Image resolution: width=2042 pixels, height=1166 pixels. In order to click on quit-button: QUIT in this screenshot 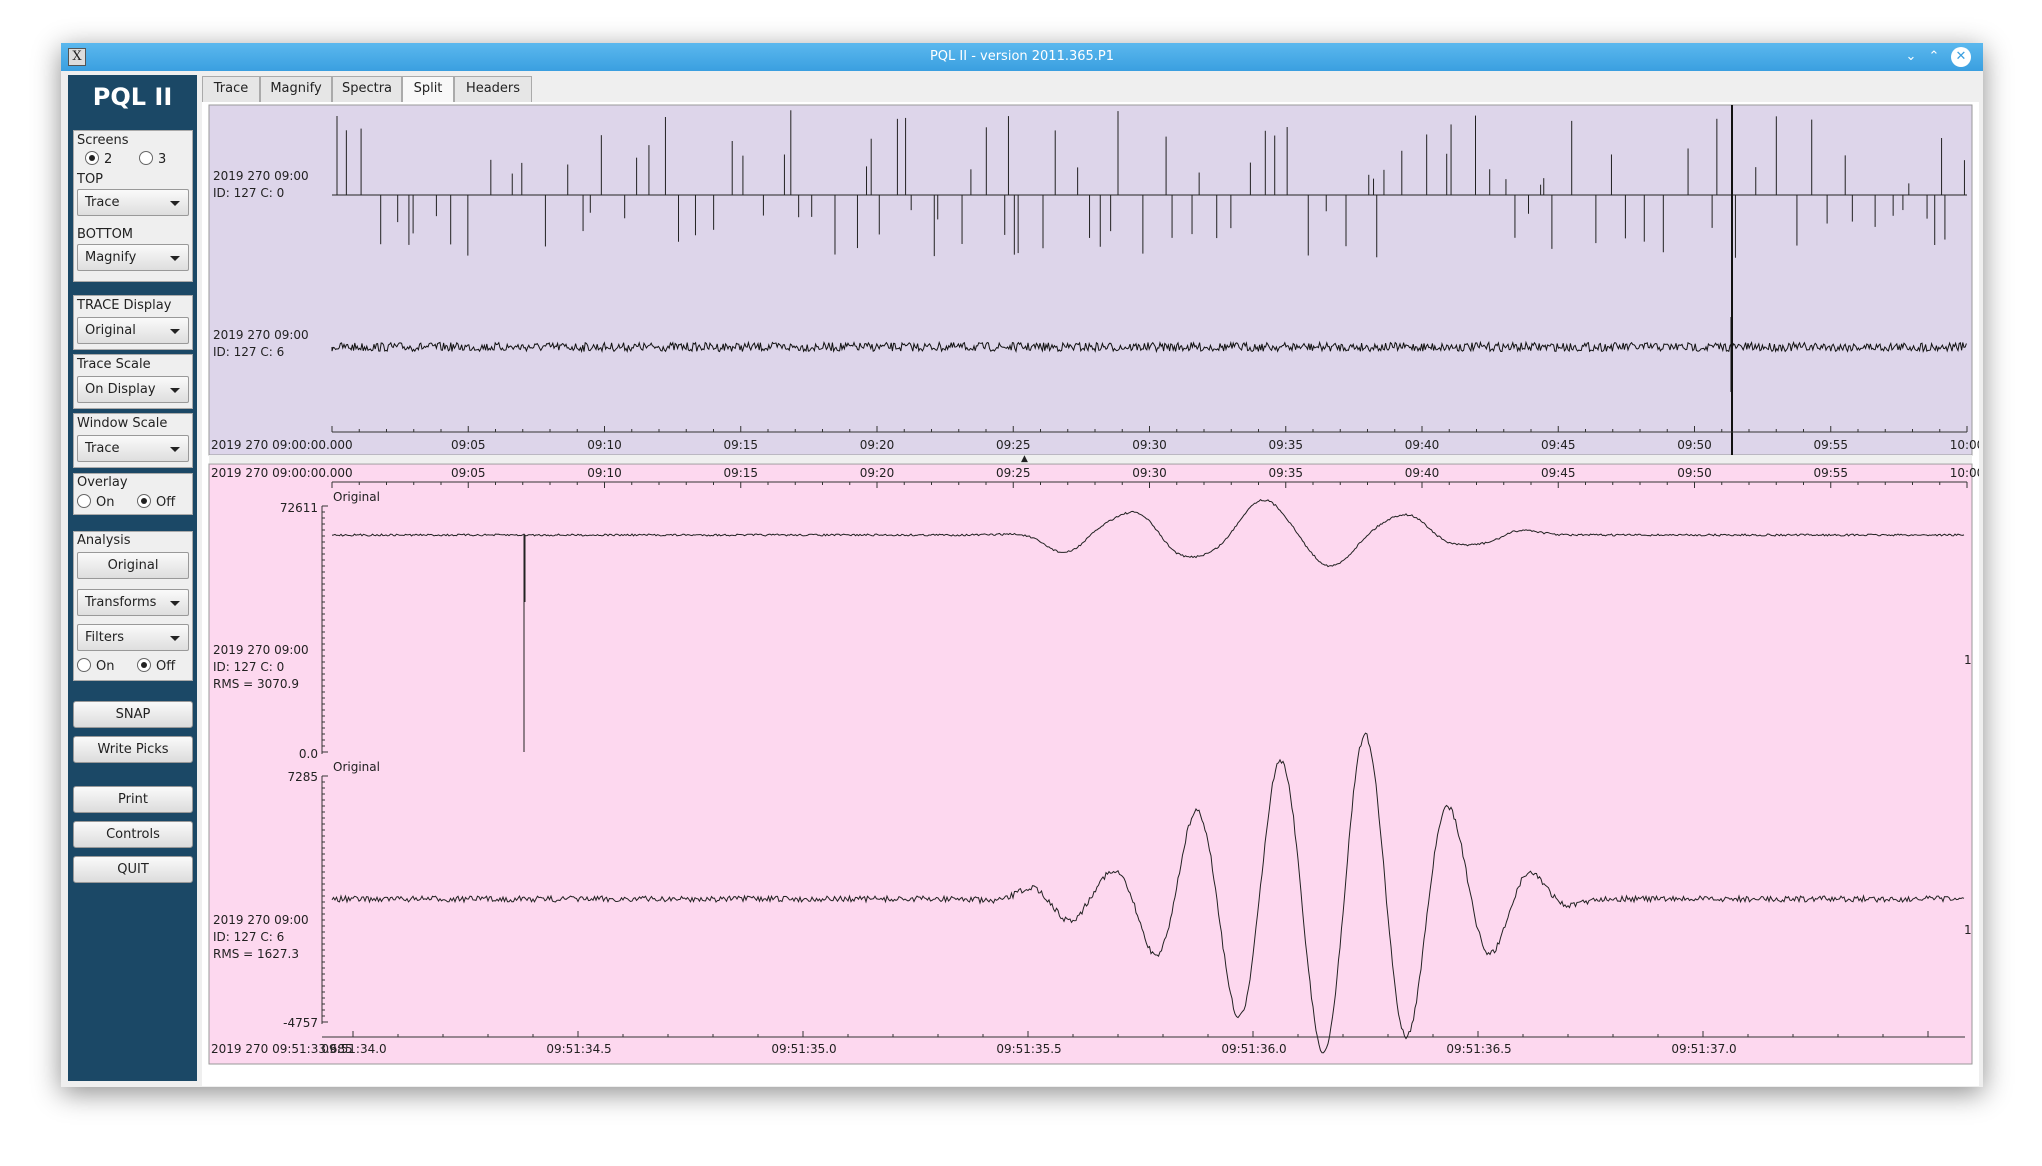, I will do `click(133, 869)`.